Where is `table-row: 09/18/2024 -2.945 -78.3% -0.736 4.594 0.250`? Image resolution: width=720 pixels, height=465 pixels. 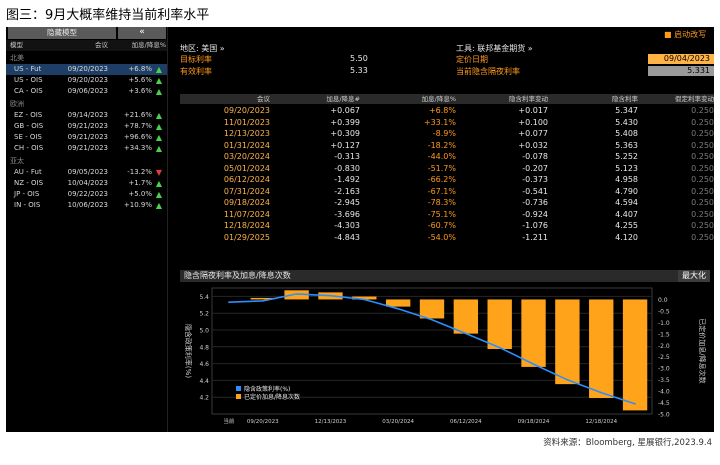 table-row: 09/18/2024 -2.945 -78.3% -0.736 4.594 0.250 is located at coordinates (447, 203).